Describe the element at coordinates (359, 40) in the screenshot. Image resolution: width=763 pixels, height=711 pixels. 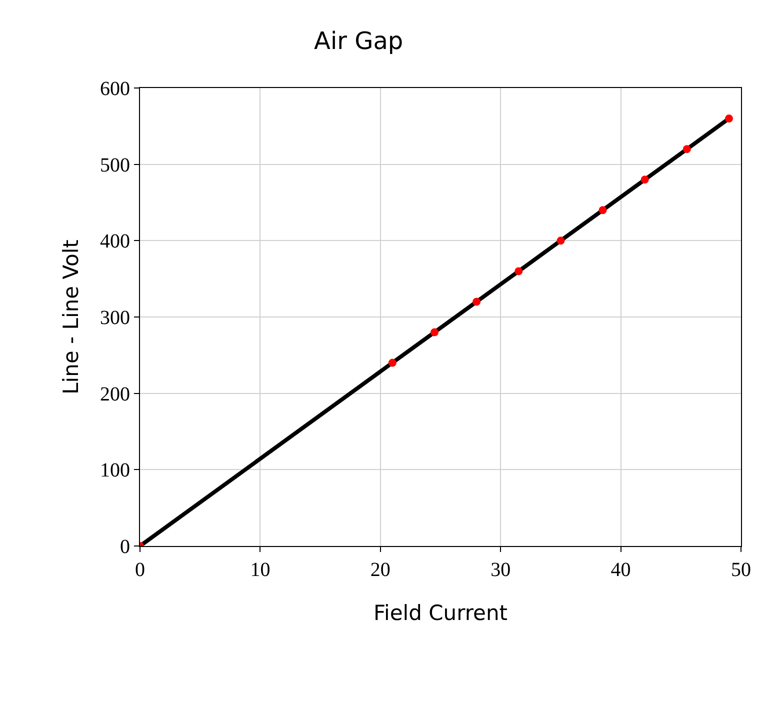
I see `chart-title: Air Gap` at that location.